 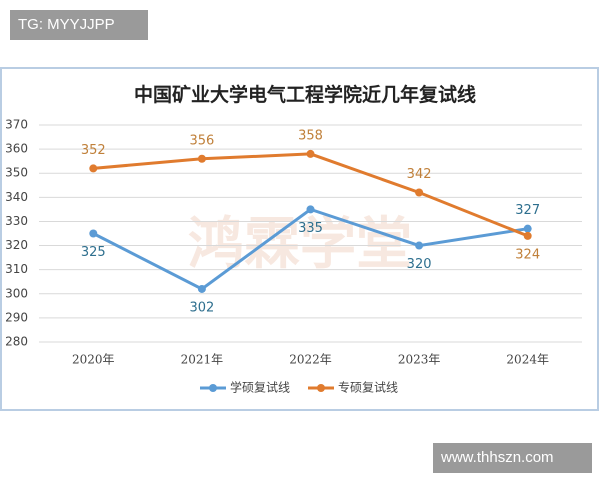 I want to click on data-label: 302, so click(x=201, y=307).